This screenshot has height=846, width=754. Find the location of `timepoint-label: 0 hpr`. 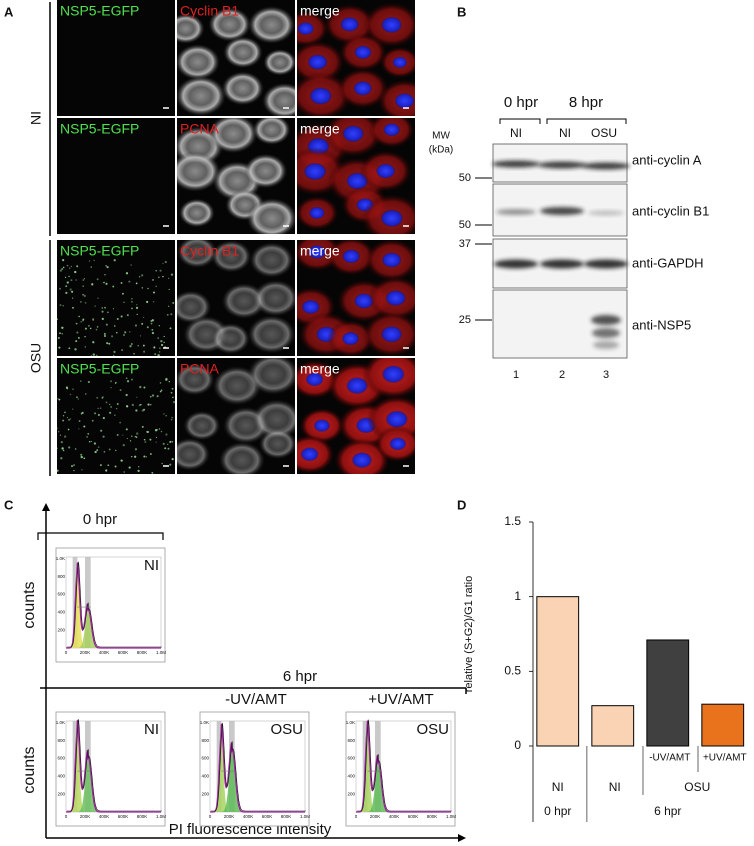

timepoint-label: 0 hpr is located at coordinates (521, 102).